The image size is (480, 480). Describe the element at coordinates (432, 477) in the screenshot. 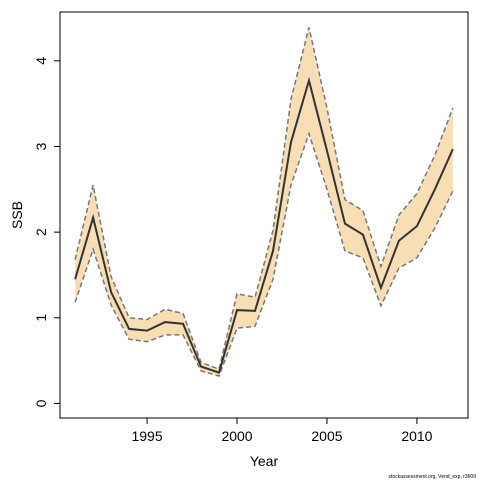

I see `footnote: stockassessment.org, Vend_exp, r3609` at that location.